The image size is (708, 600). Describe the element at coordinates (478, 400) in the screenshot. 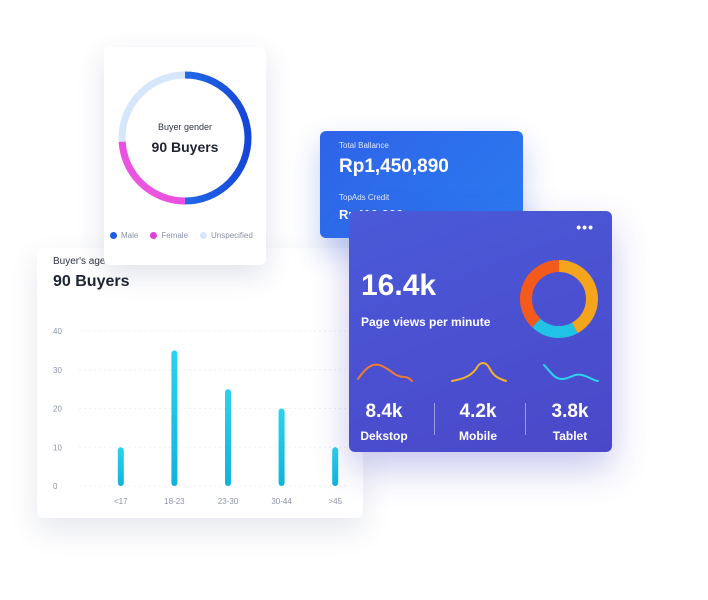

I see `stat-mobile: 4.2k Mobile` at that location.